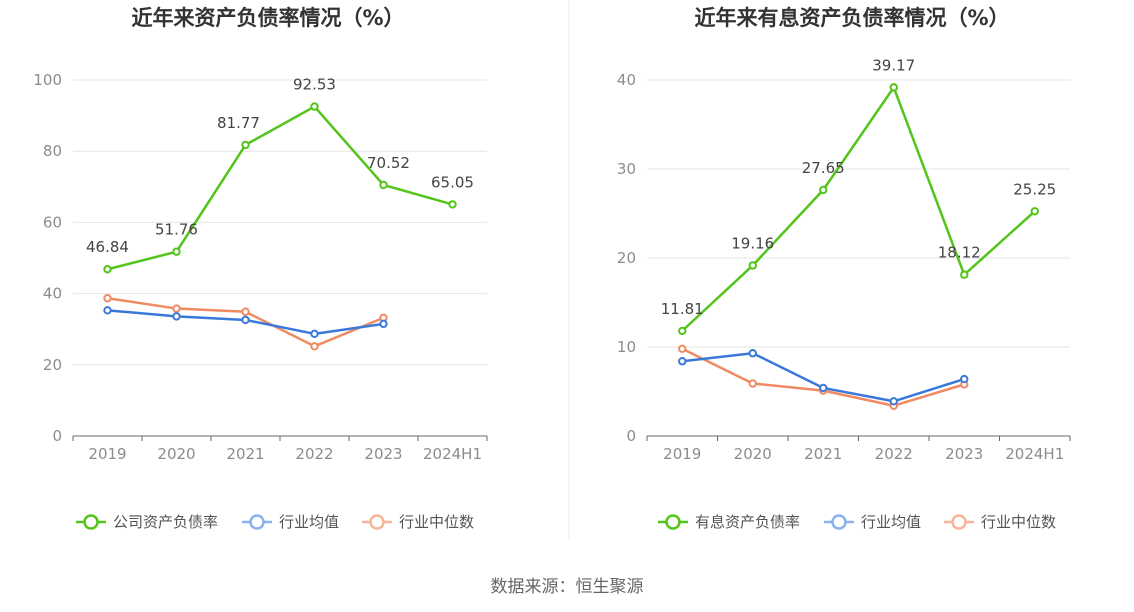 Image resolution: width=1134 pixels, height=612 pixels. What do you see at coordinates (1034, 189) in the screenshot?
I see `data-label: 25.25` at bounding box center [1034, 189].